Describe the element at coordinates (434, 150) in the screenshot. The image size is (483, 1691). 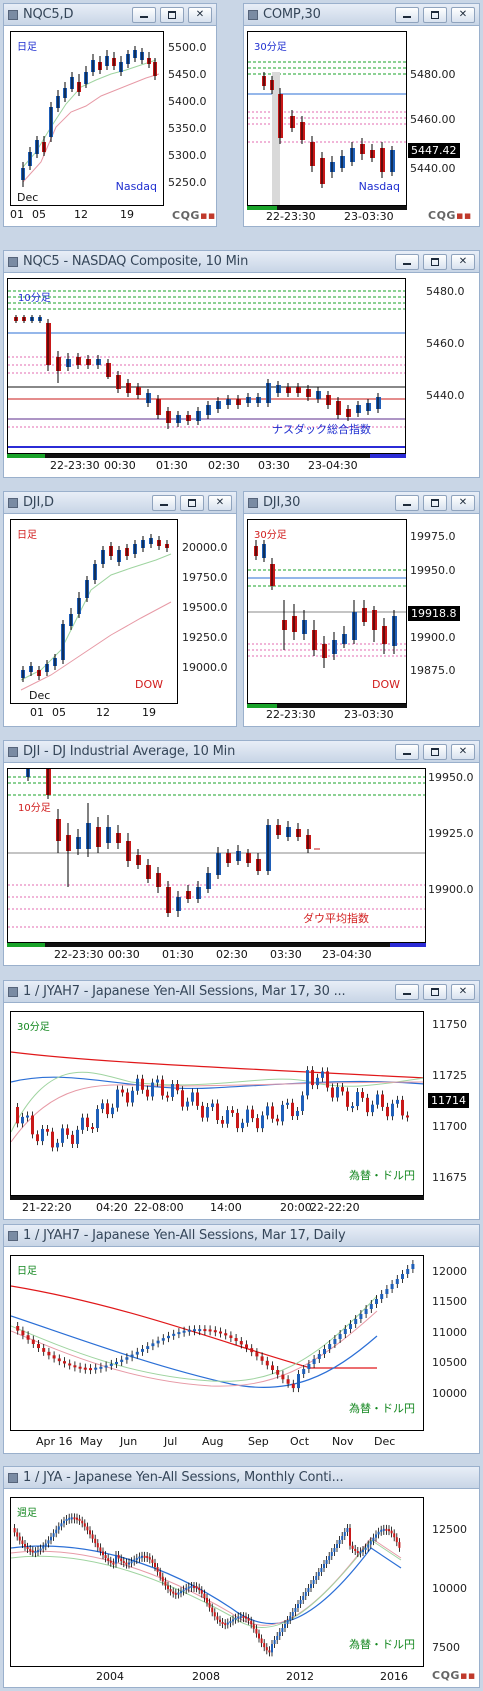
I see `last-price-box: 5447.42` at that location.